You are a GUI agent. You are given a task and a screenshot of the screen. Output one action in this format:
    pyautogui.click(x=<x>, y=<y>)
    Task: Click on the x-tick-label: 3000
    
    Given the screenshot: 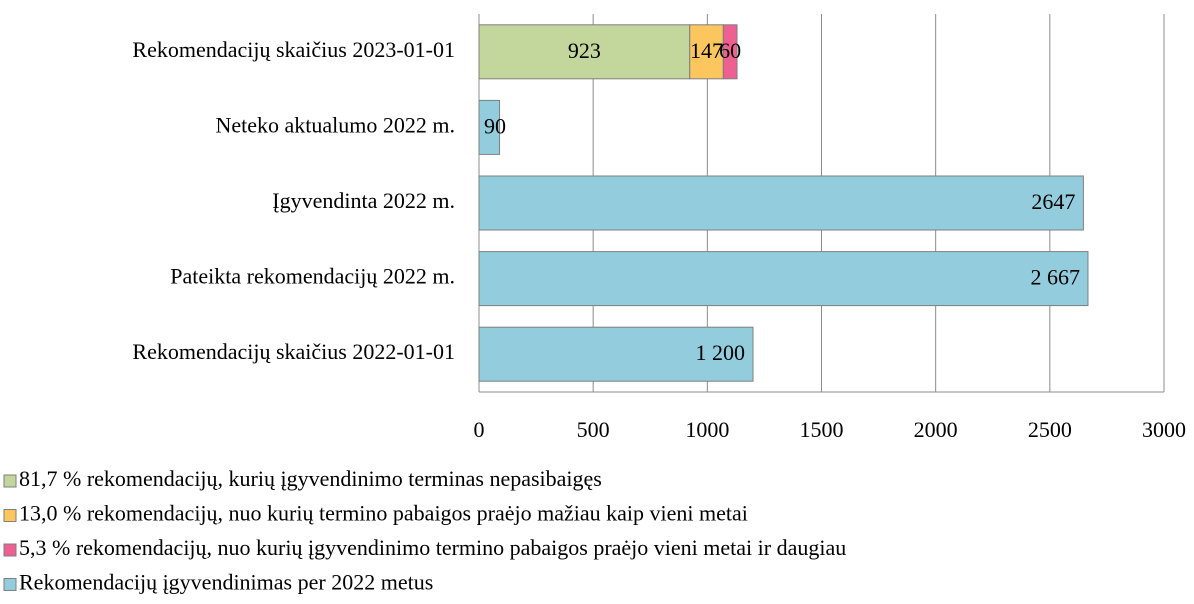 What is the action you would take?
    pyautogui.click(x=1164, y=429)
    